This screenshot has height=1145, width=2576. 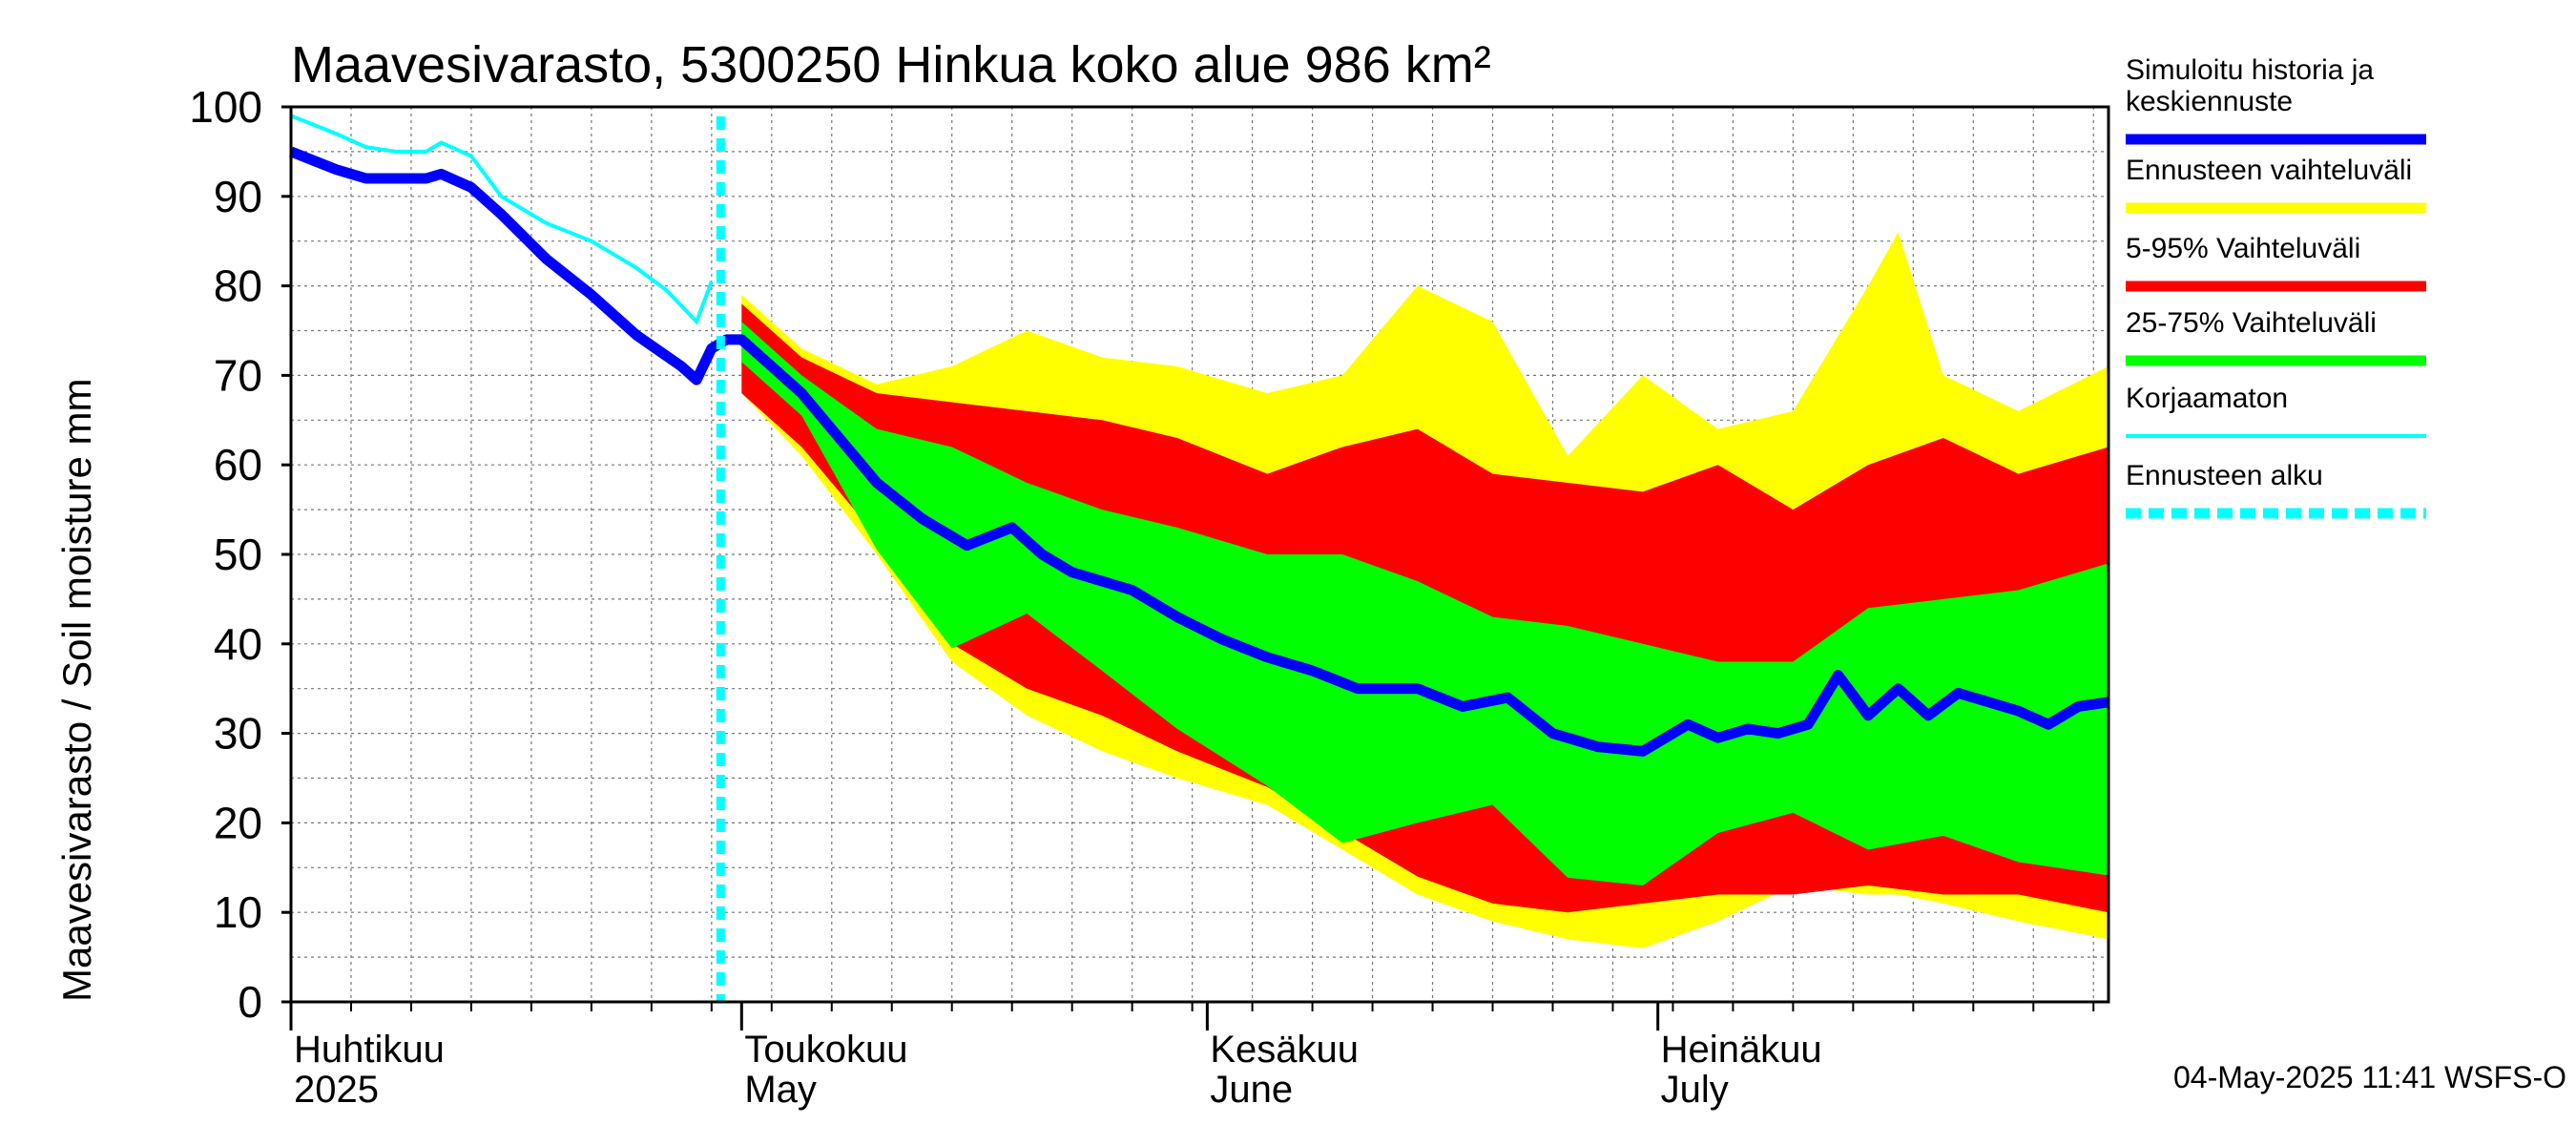 I want to click on y-axis-label: Maavesivarasto / Soil moisture mm, so click(x=76, y=690).